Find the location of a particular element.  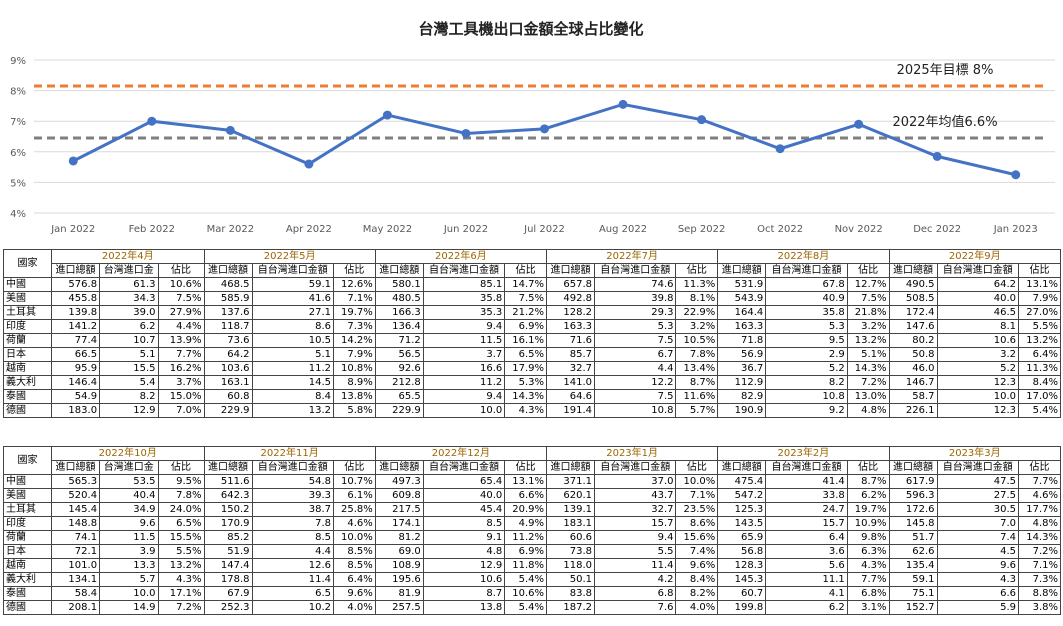

value-cell: 7.6 is located at coordinates (635, 607).